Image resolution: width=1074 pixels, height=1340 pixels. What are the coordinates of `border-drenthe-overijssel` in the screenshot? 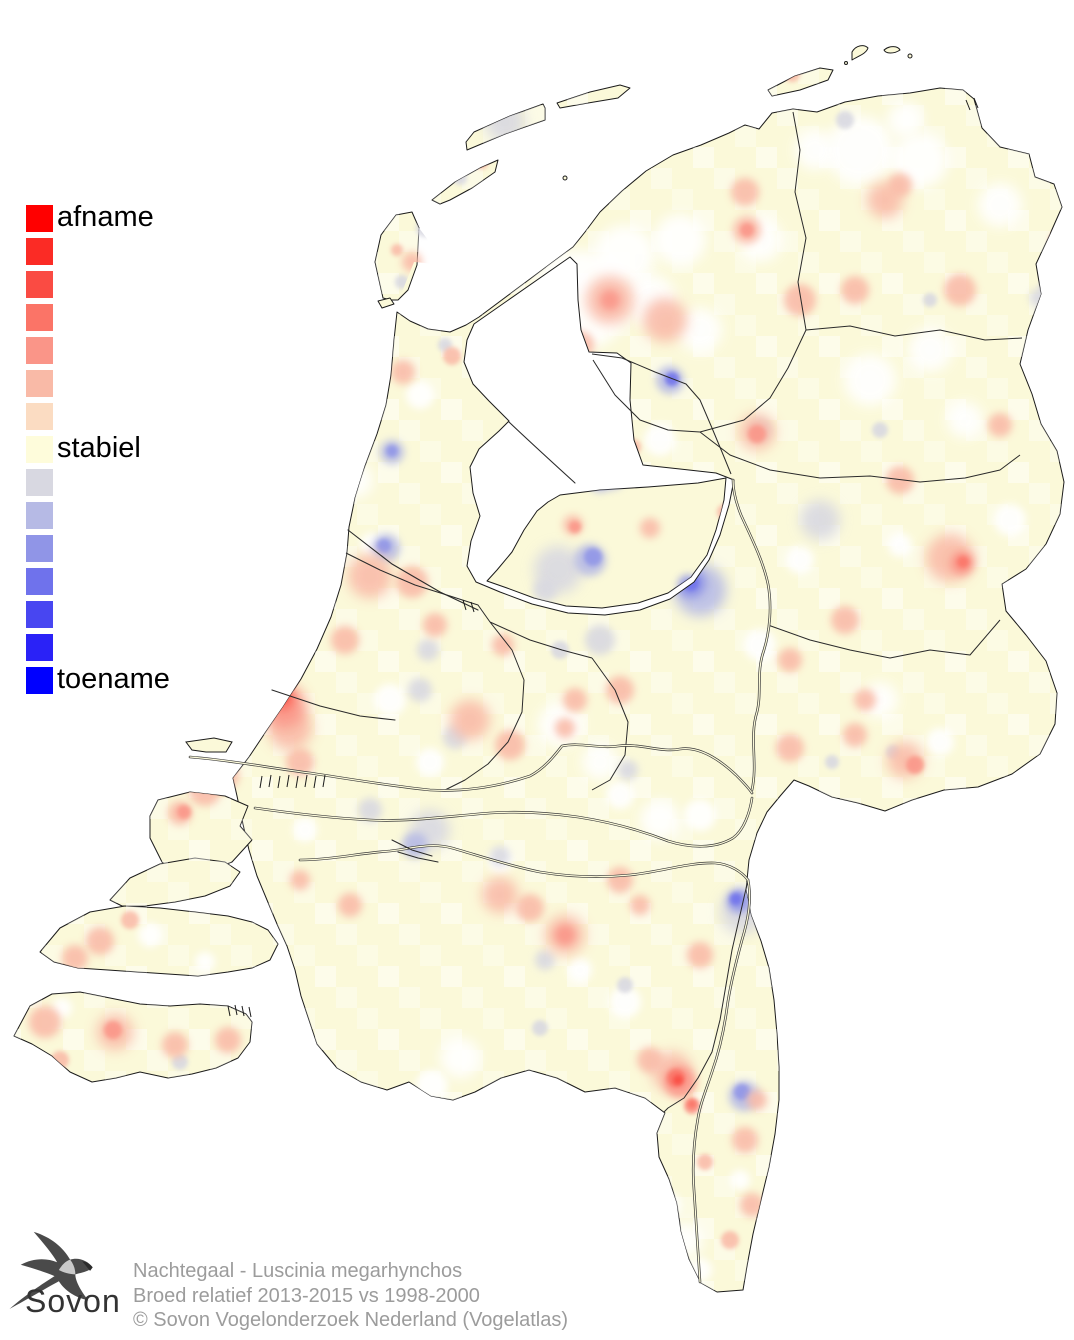 It's located at (860, 457).